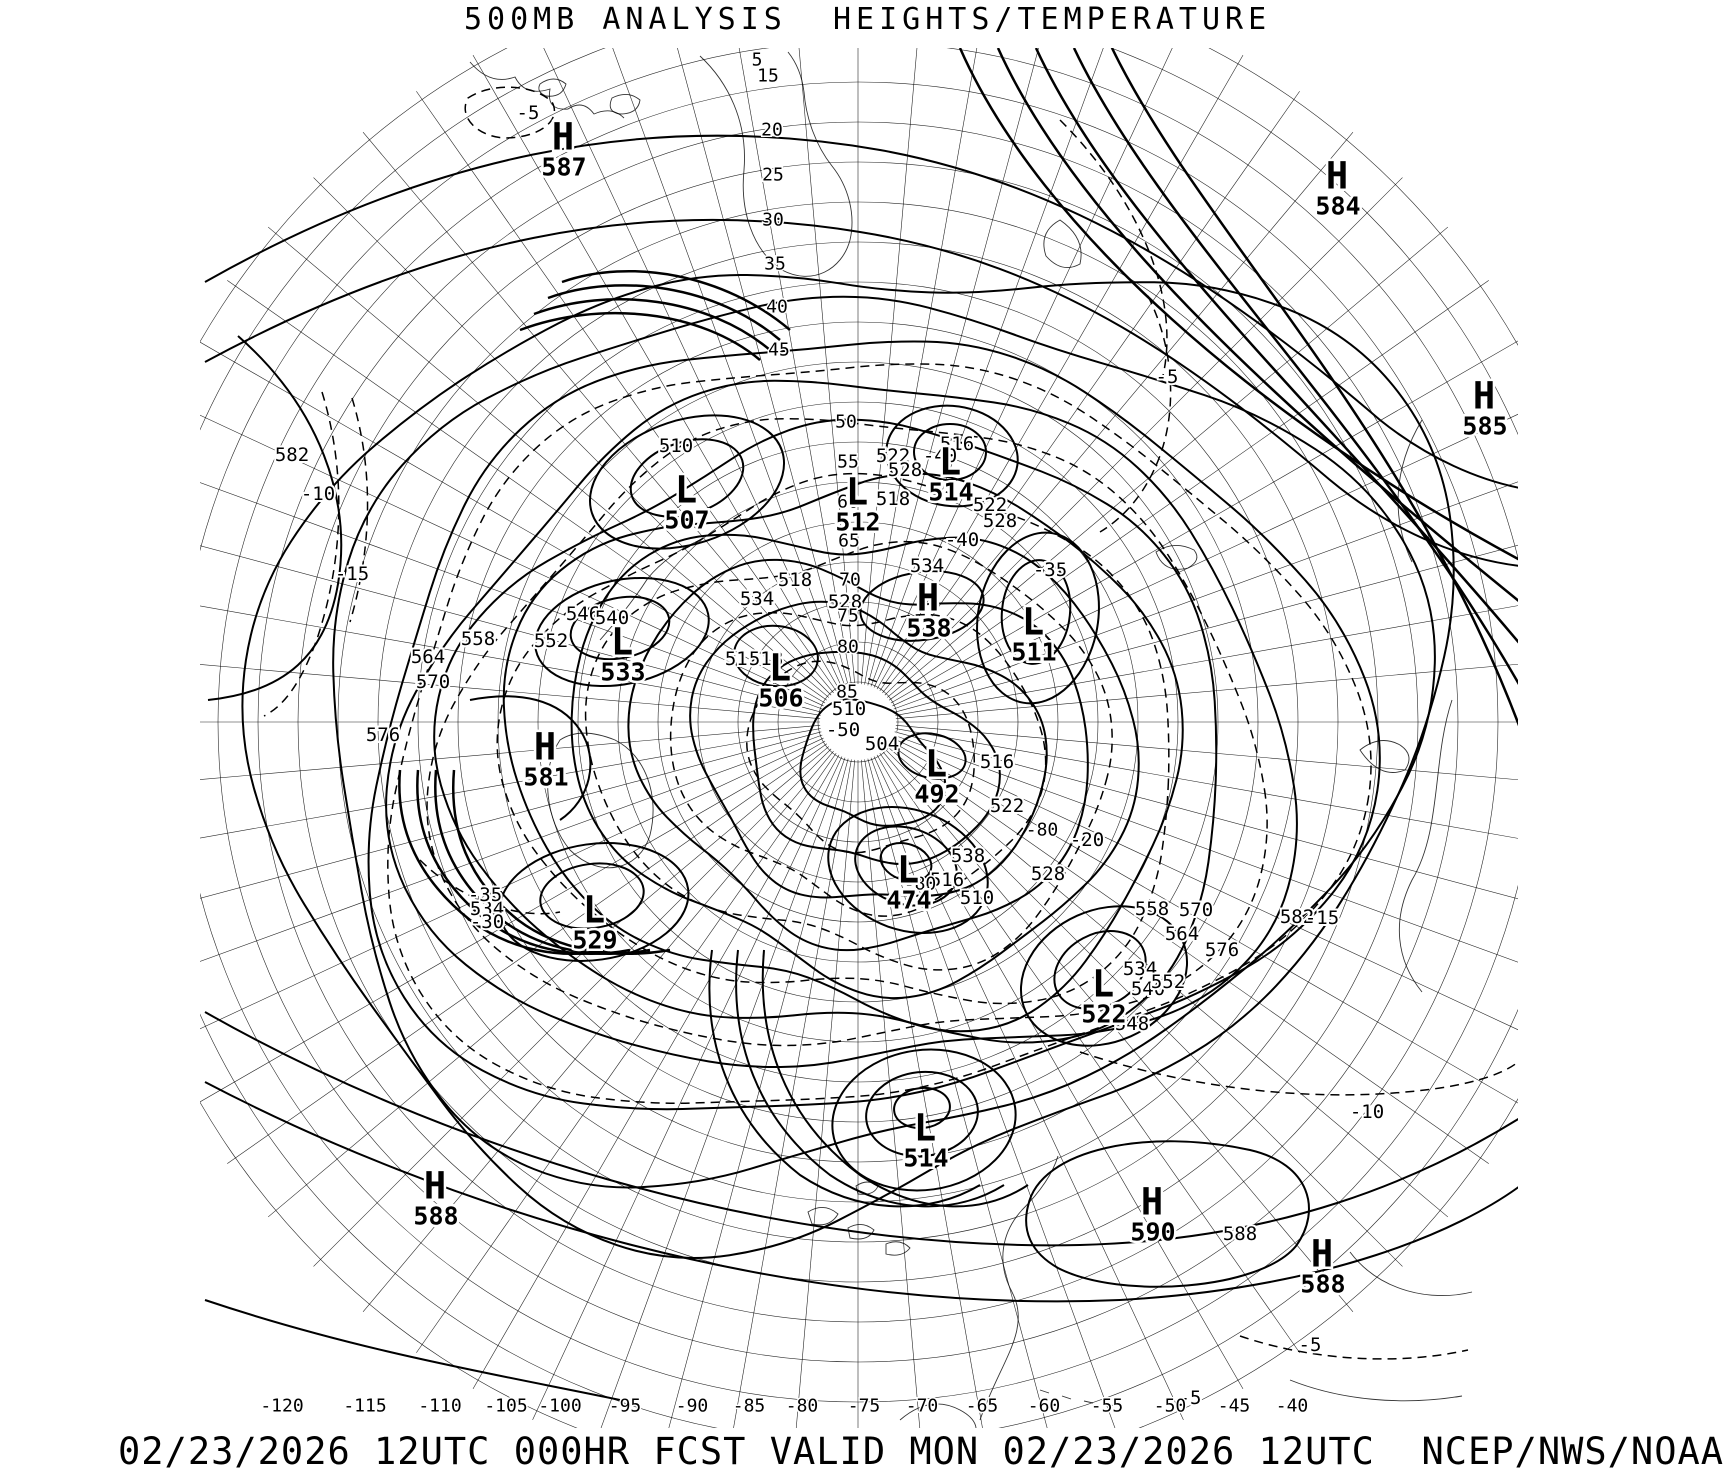  I want to click on longitude-label: -100, so click(559, 1406).